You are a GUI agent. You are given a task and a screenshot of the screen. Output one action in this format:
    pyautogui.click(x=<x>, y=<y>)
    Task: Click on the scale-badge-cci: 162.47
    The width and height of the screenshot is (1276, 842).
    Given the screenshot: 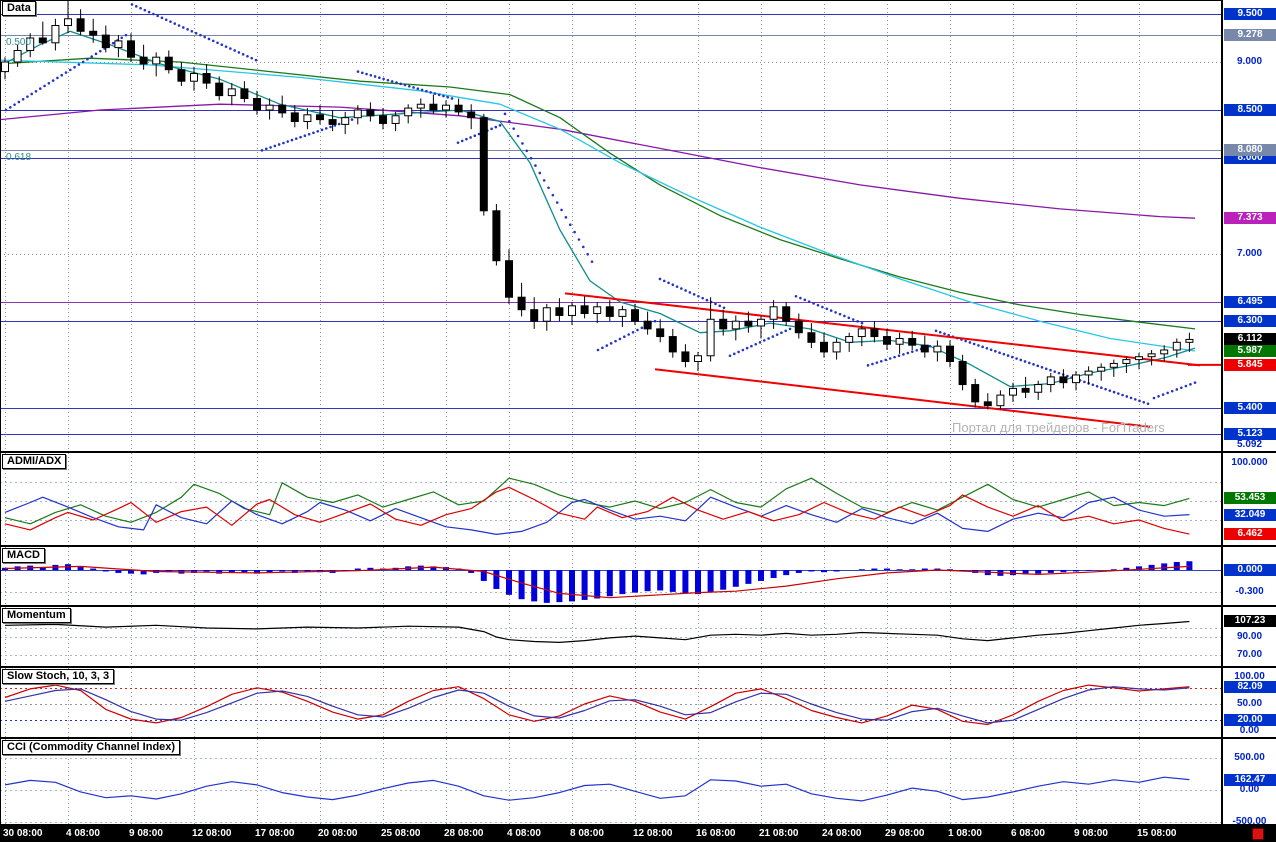 What is the action you would take?
    pyautogui.click(x=1250, y=779)
    